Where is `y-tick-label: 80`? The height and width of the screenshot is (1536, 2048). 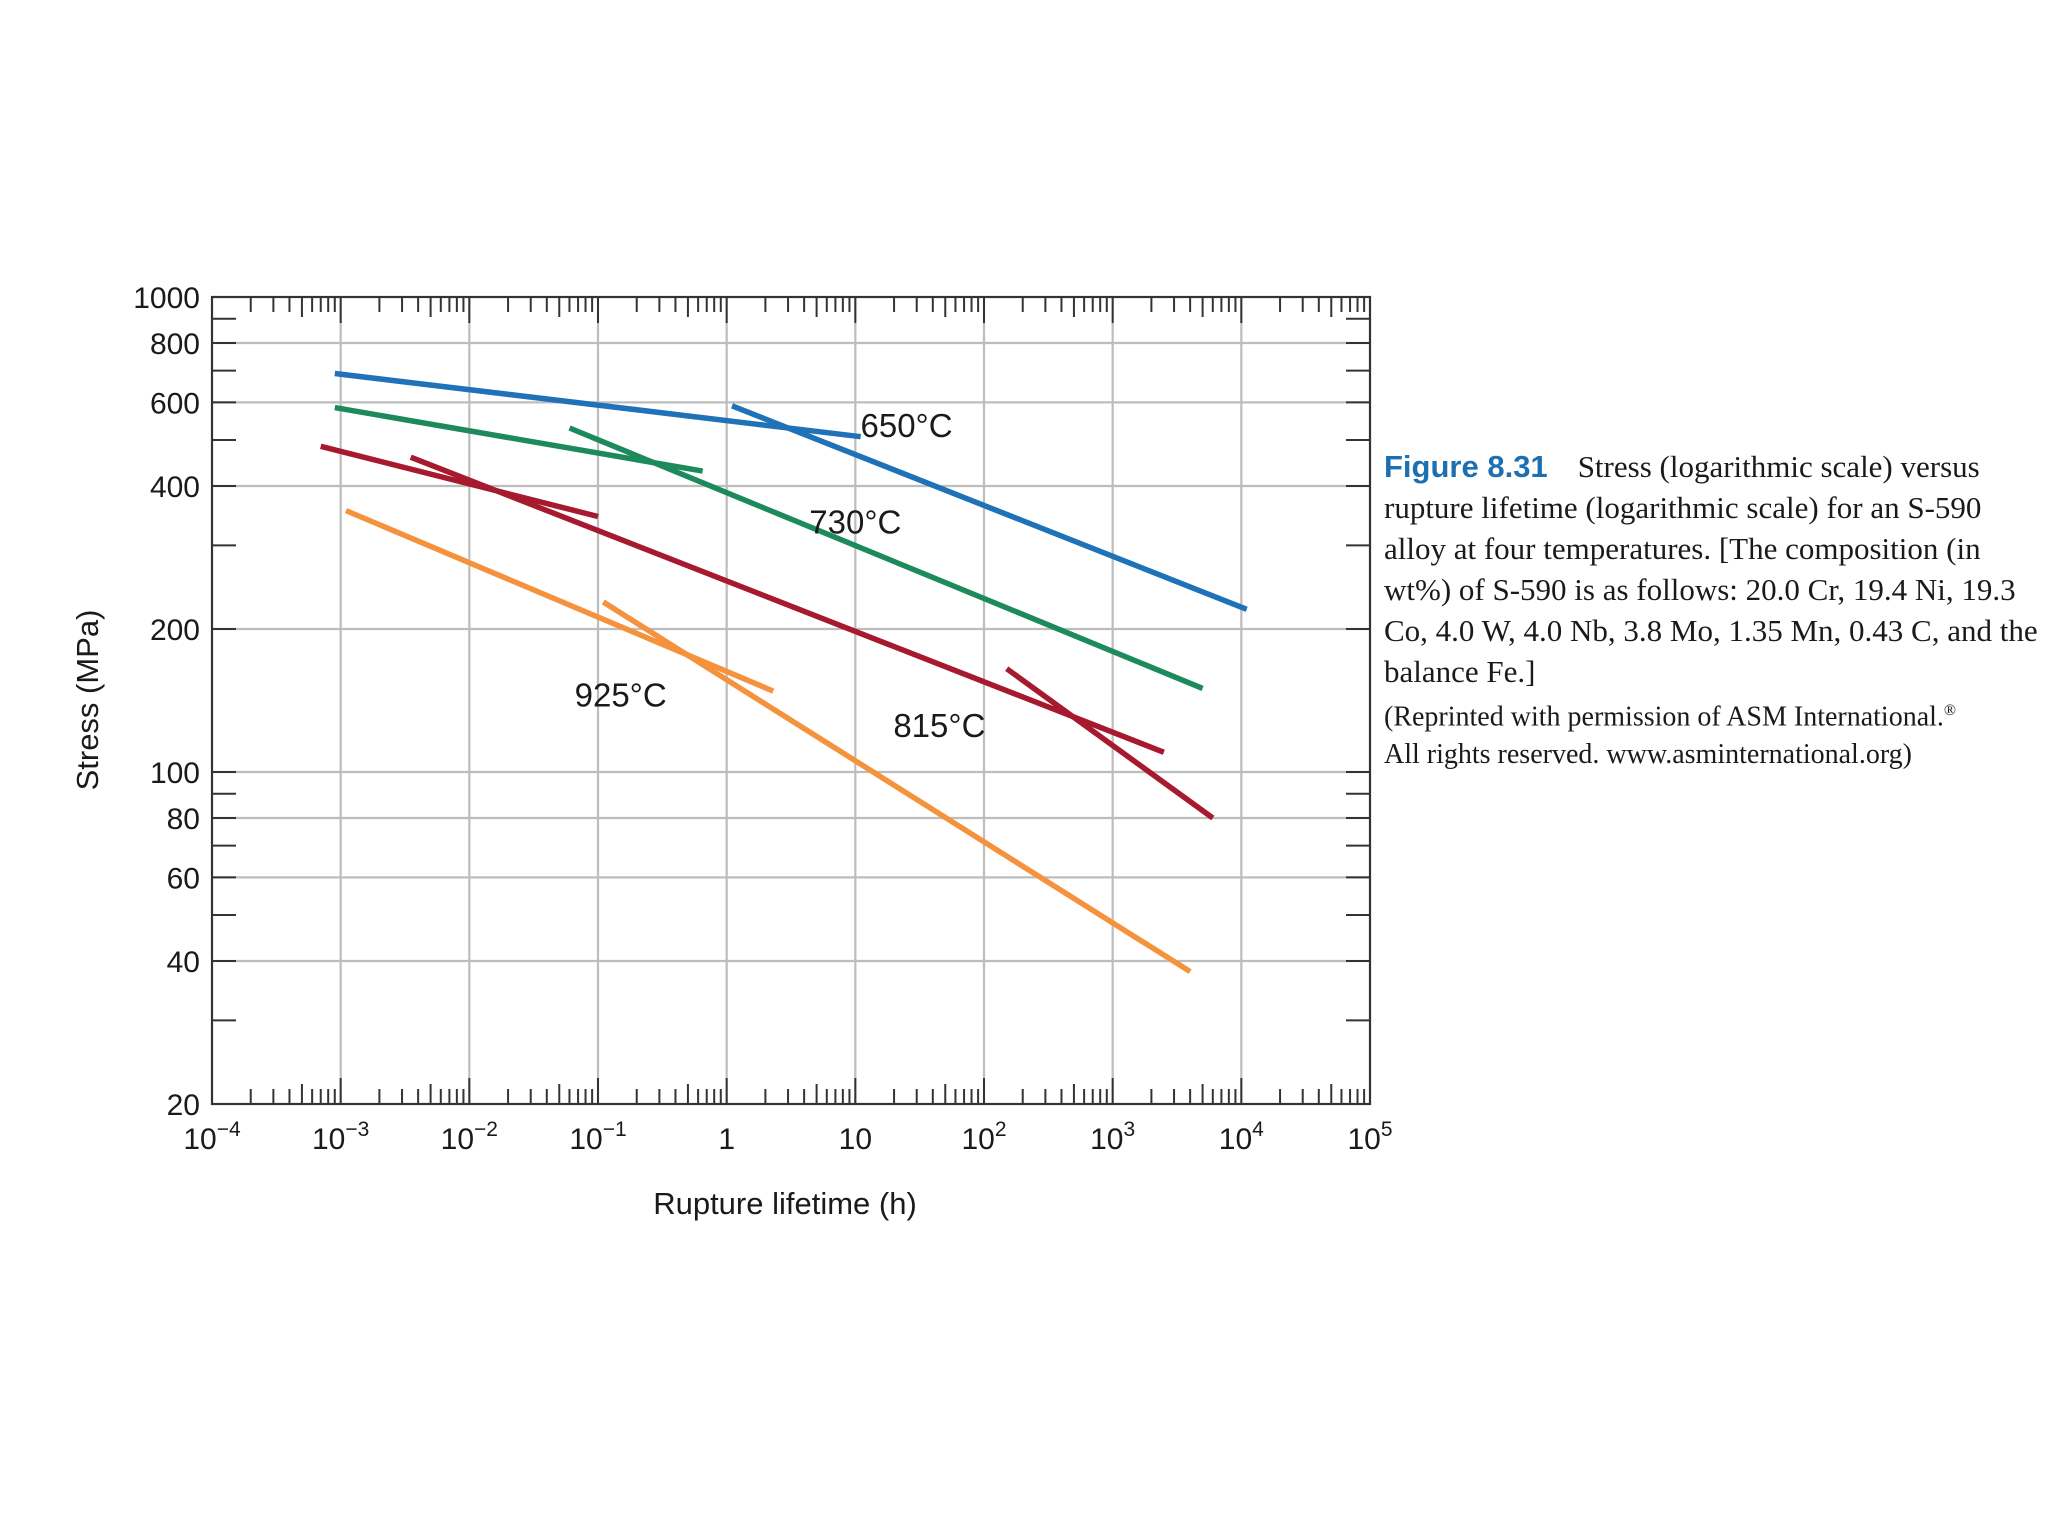 y-tick-label: 80 is located at coordinates (183, 819).